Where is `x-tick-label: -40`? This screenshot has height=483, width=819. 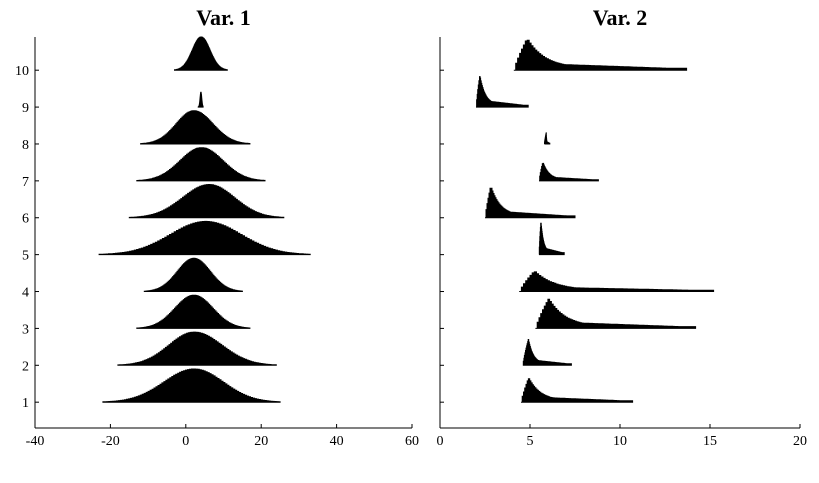
x-tick-label: -40 is located at coordinates (35, 441).